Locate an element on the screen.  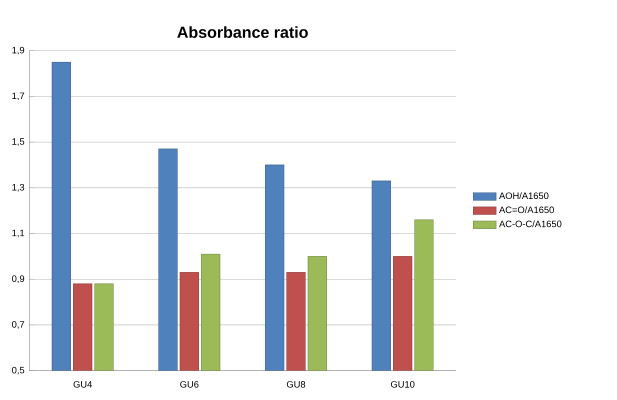
y-tick-label: 1,1 is located at coordinates (18, 234).